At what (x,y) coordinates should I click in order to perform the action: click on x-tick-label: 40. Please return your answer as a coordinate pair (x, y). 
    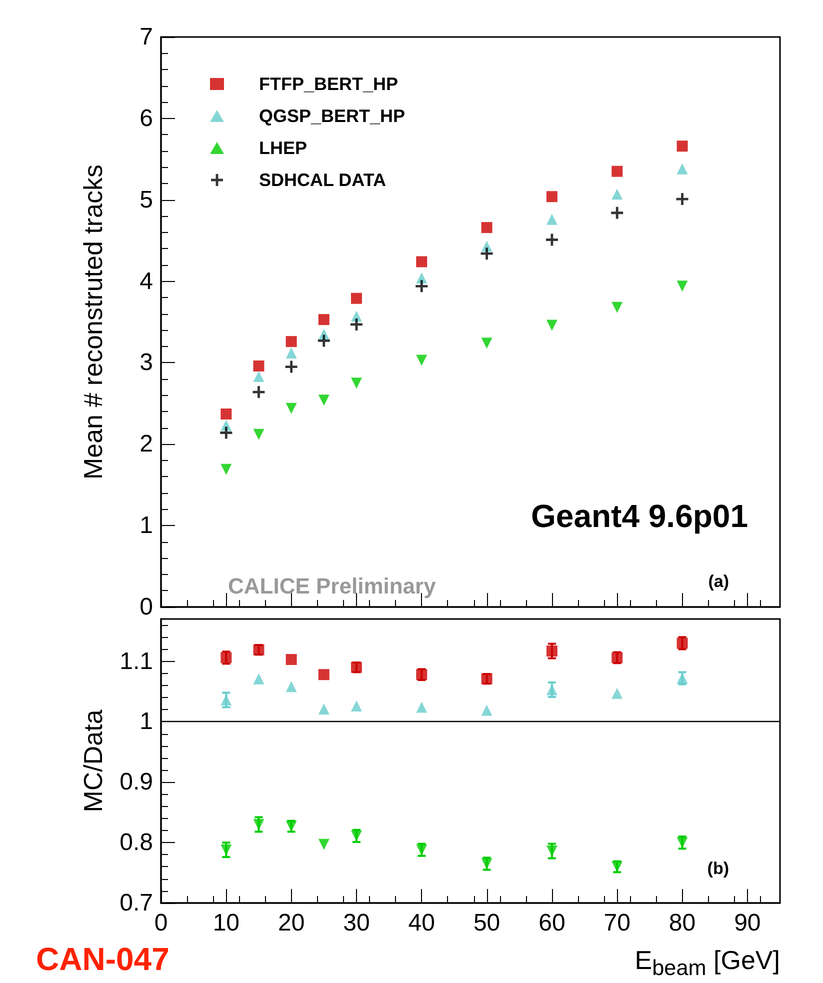
    Looking at the image, I should click on (421, 923).